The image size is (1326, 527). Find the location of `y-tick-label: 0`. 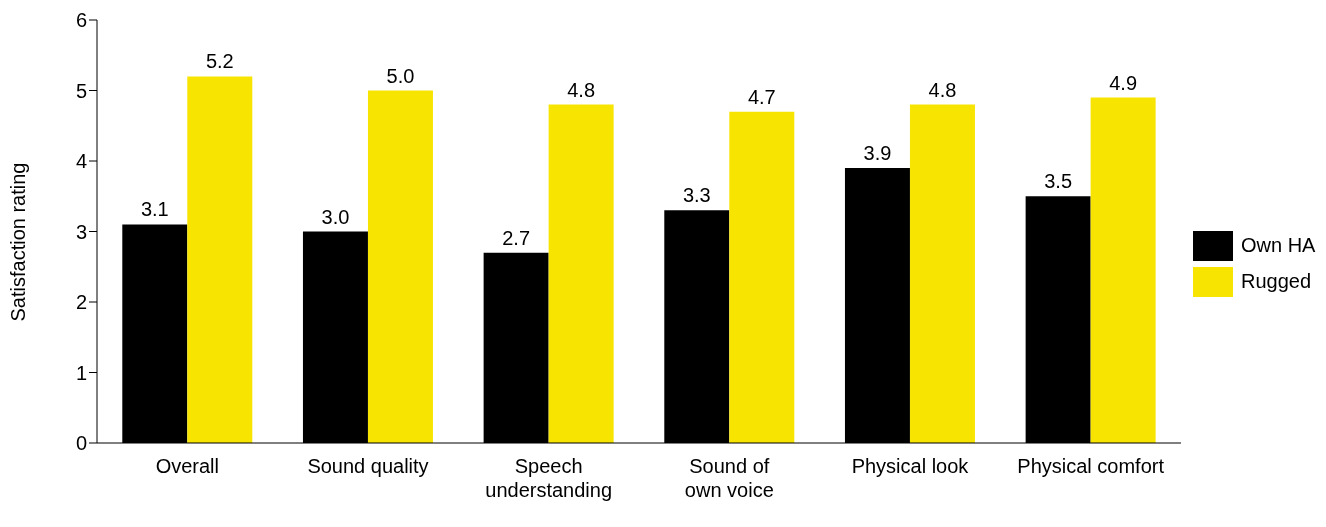

y-tick-label: 0 is located at coordinates (81, 443).